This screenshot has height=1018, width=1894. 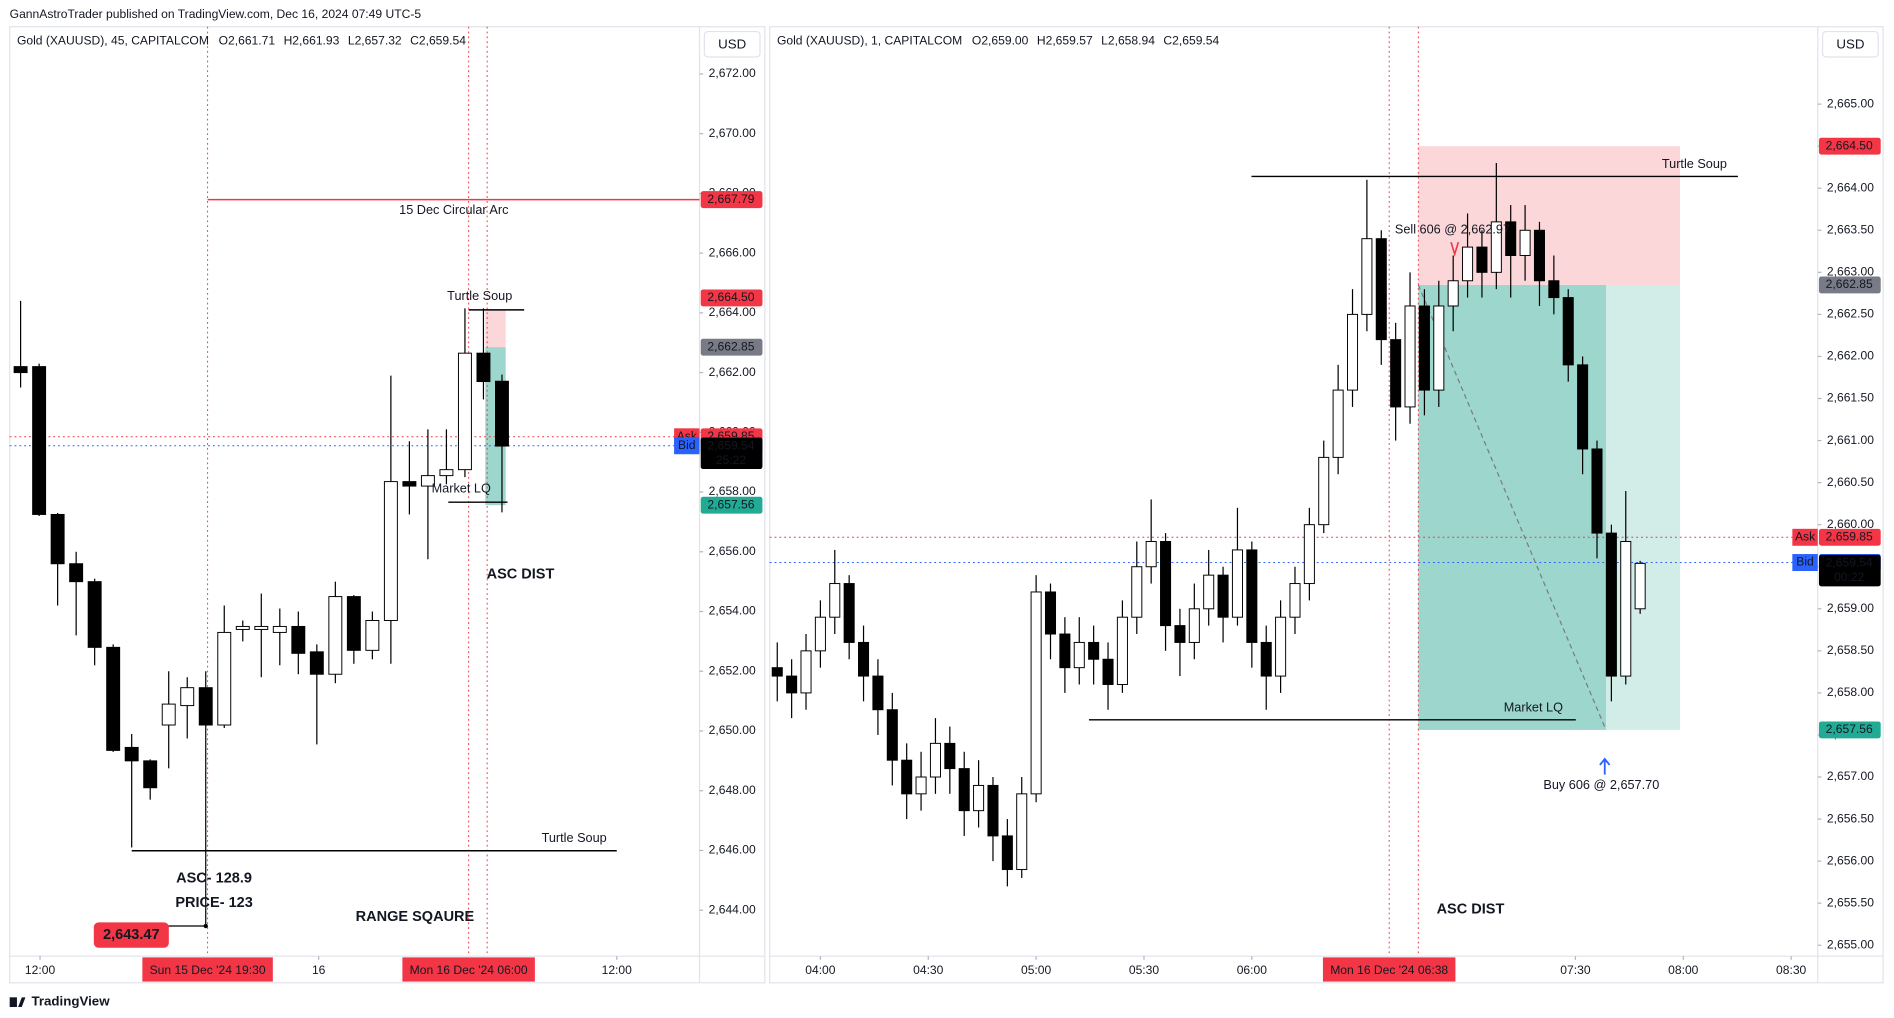 What do you see at coordinates (1601, 785) in the screenshot?
I see `chart-annotation: Buy 606 @ 2,657.70` at bounding box center [1601, 785].